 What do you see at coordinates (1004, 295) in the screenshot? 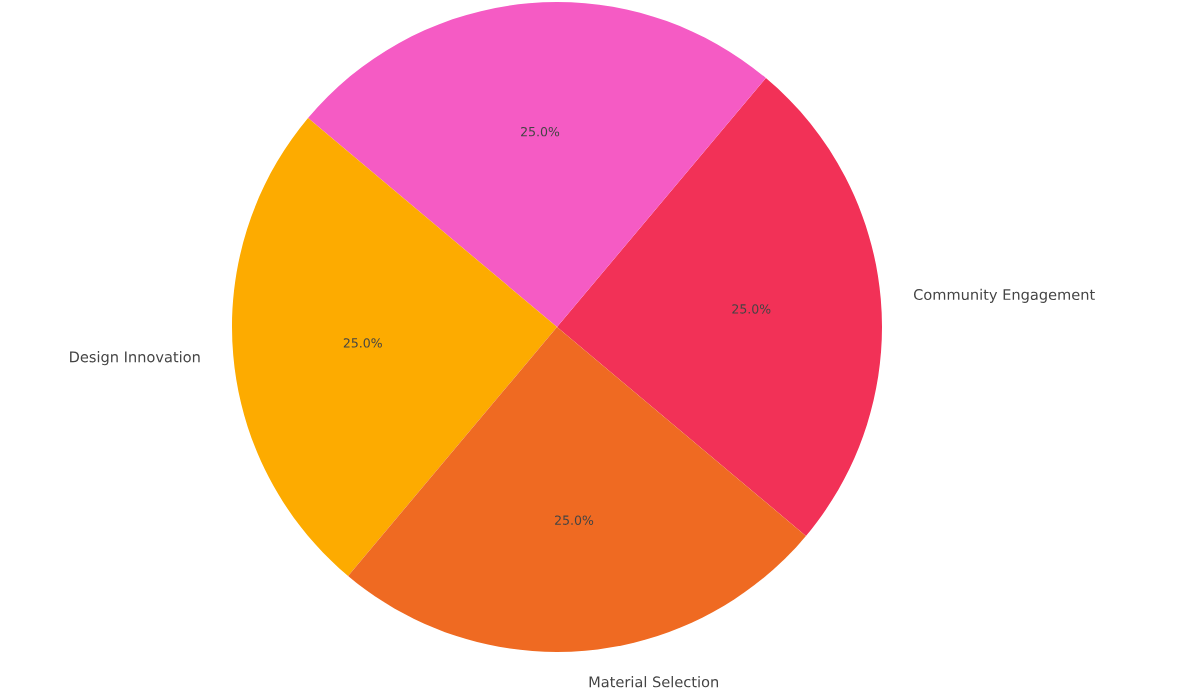
I see `slice-label: Community Engagement` at bounding box center [1004, 295].